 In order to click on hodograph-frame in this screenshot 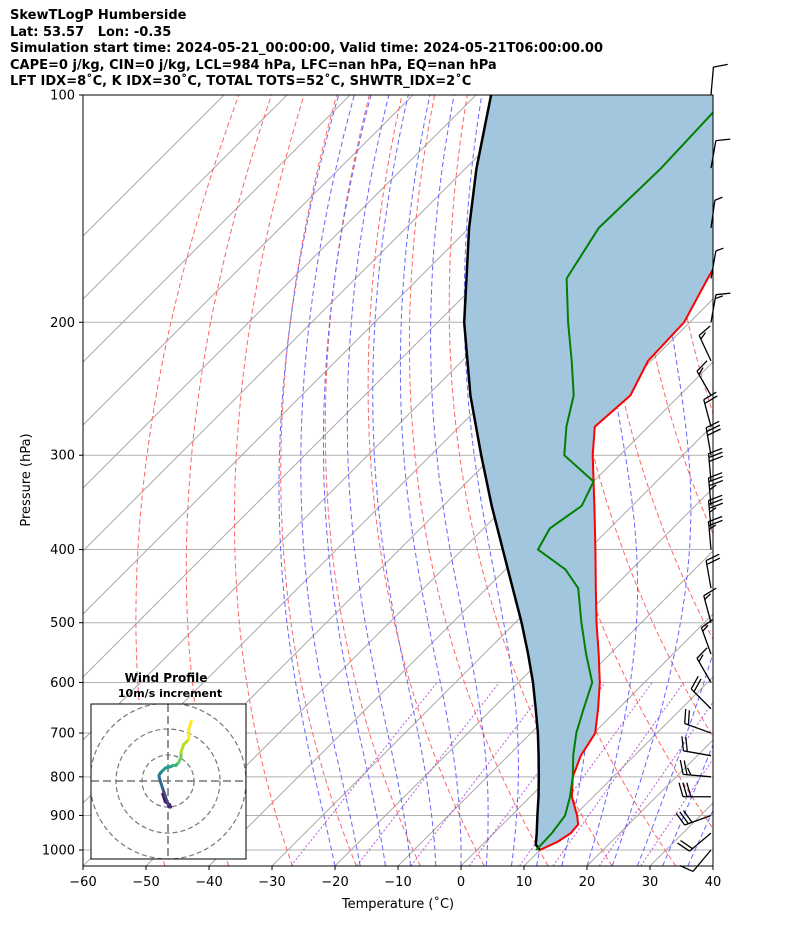, I will do `click(168, 781)`.